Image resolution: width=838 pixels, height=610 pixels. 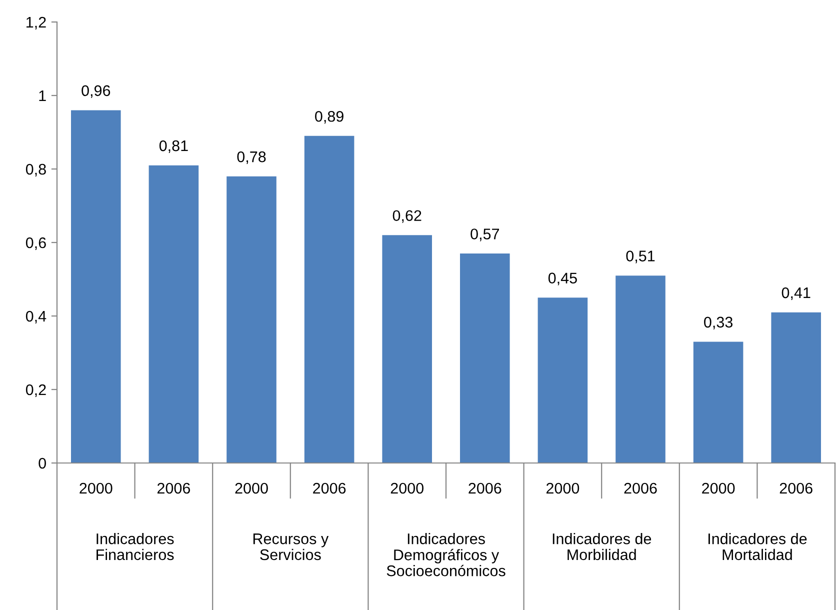 I want to click on data-label: 0,78, so click(x=251, y=157).